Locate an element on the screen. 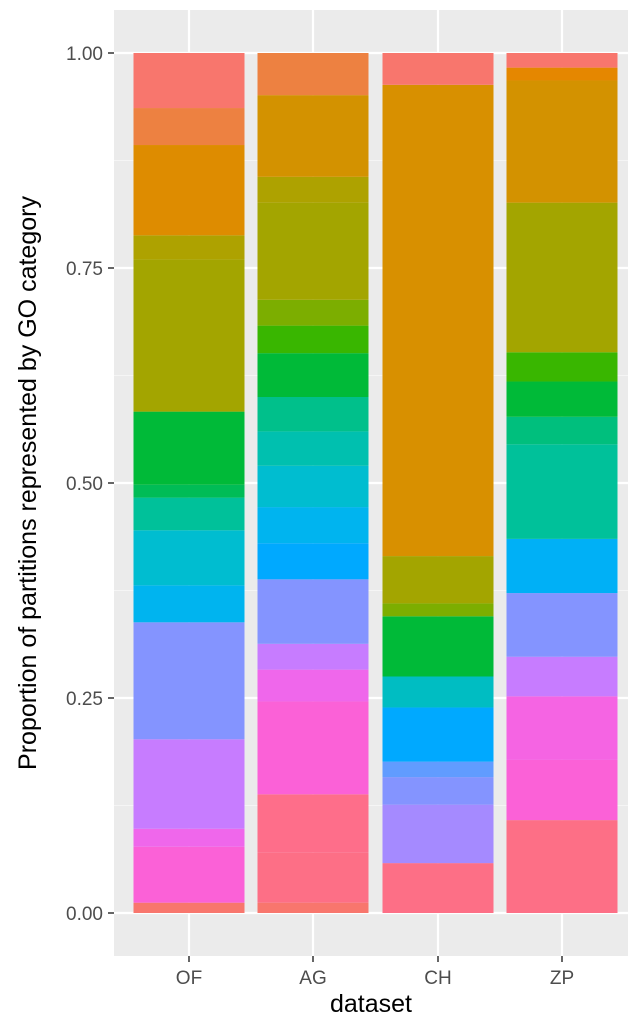 This screenshot has height=1023, width=634. x-tick-label: AG is located at coordinates (312, 978).